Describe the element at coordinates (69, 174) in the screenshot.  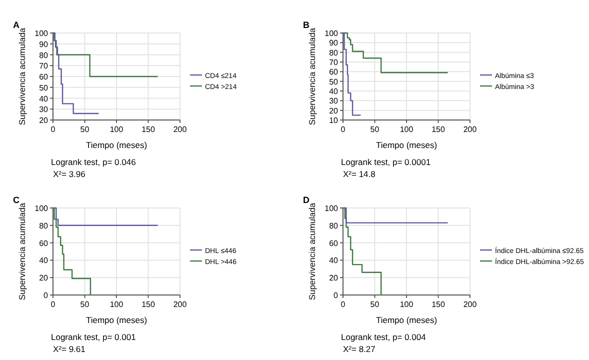
I see `text: X²= 3.96` at that location.